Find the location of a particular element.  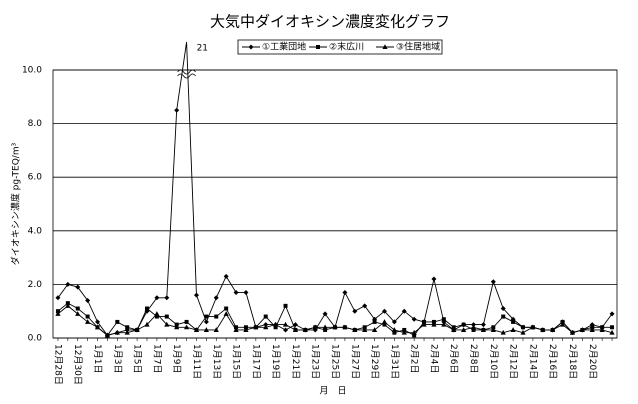

x-tick-label: 12月28日 is located at coordinates (57, 364).